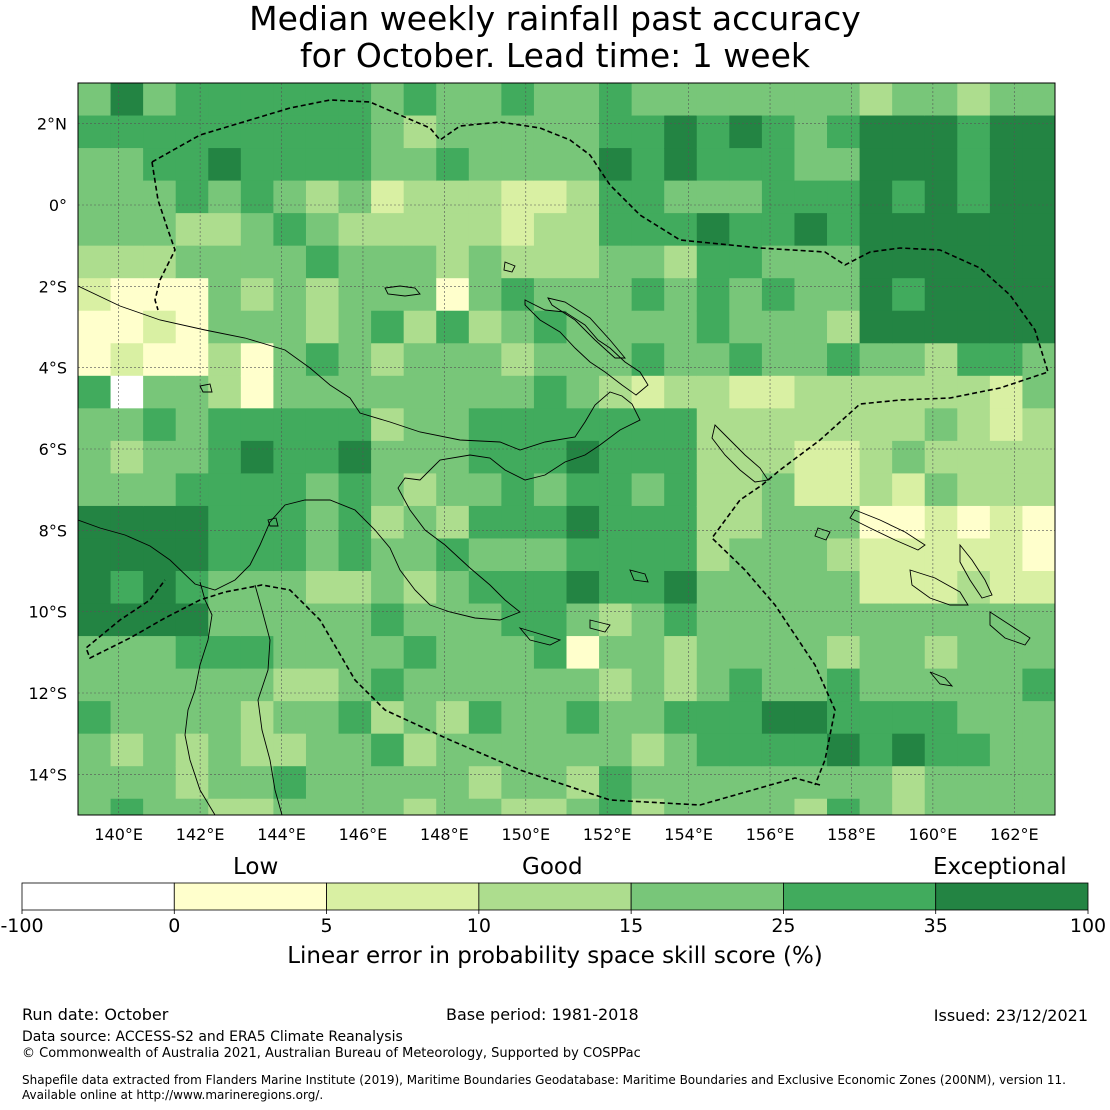 The height and width of the screenshot is (1110, 1110). Describe the element at coordinates (707, 896) in the screenshot. I see `colorbar-swatch` at that location.